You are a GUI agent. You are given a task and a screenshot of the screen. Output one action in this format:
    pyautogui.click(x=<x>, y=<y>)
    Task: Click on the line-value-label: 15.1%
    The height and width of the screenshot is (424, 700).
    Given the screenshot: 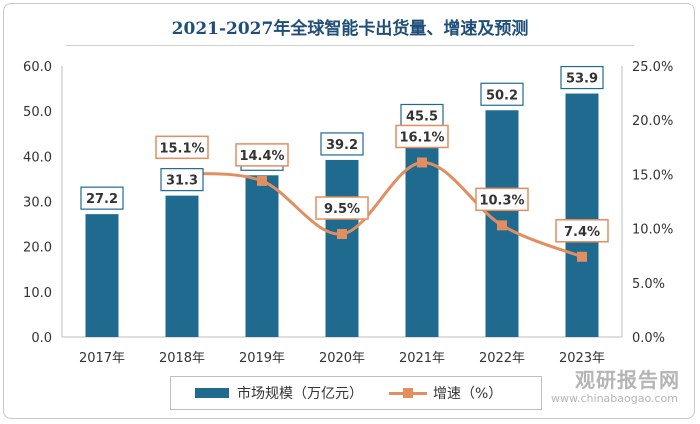 What is the action you would take?
    pyautogui.click(x=181, y=148)
    